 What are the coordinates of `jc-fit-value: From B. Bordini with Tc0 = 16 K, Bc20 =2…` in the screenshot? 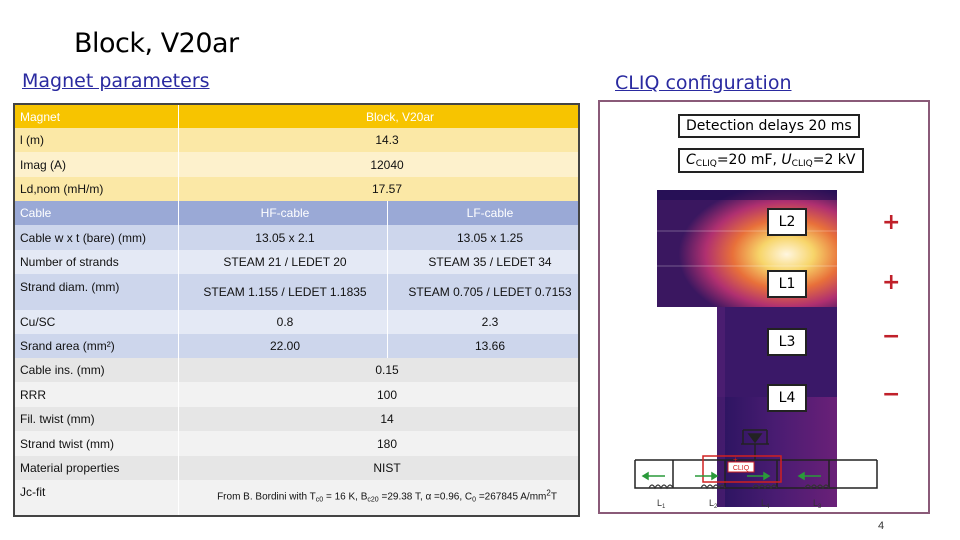 It's located at (387, 495).